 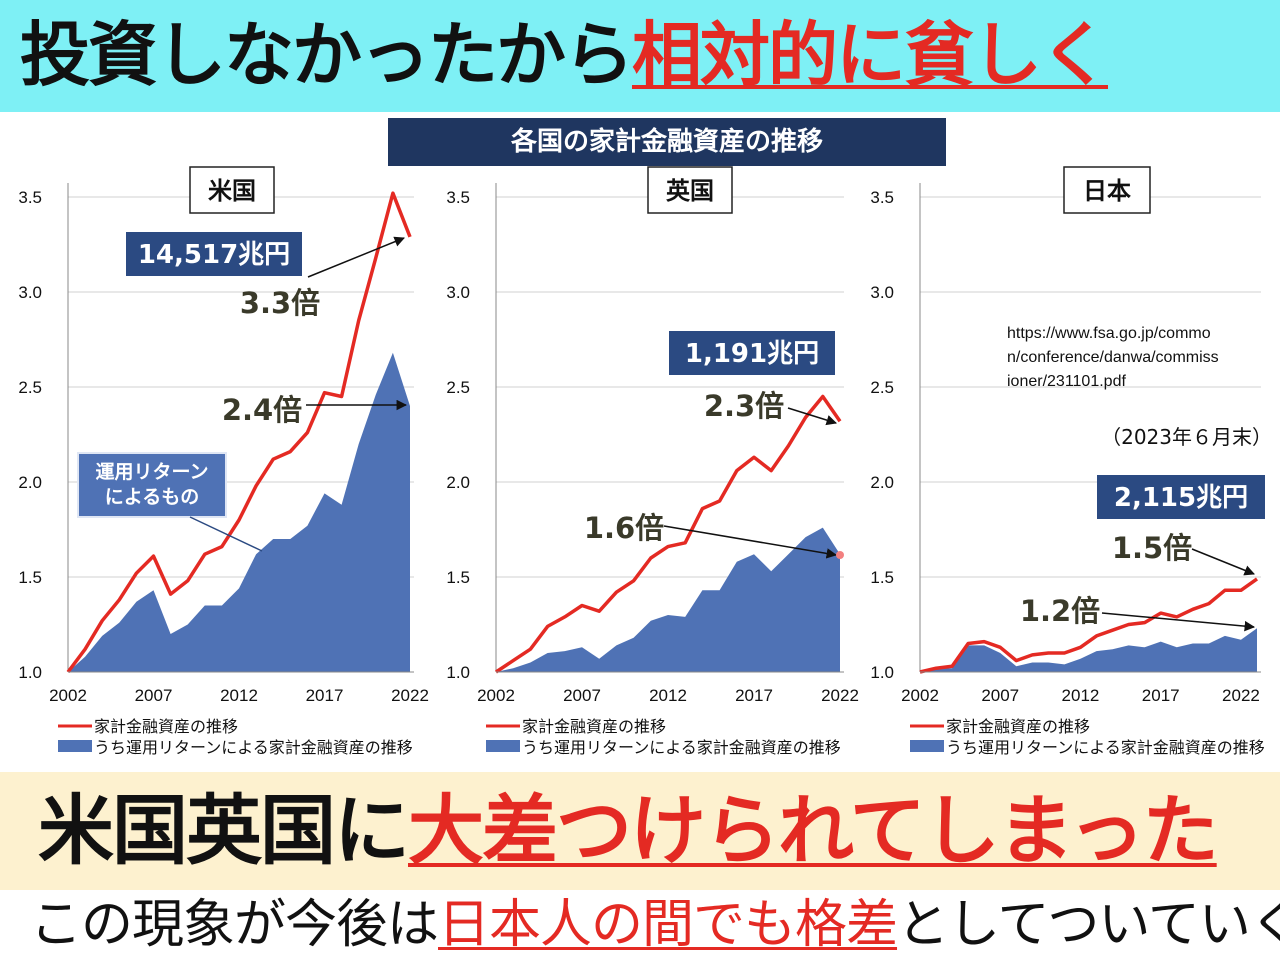 I want to click on mid-black: 米国英国に, so click(x=224, y=830).